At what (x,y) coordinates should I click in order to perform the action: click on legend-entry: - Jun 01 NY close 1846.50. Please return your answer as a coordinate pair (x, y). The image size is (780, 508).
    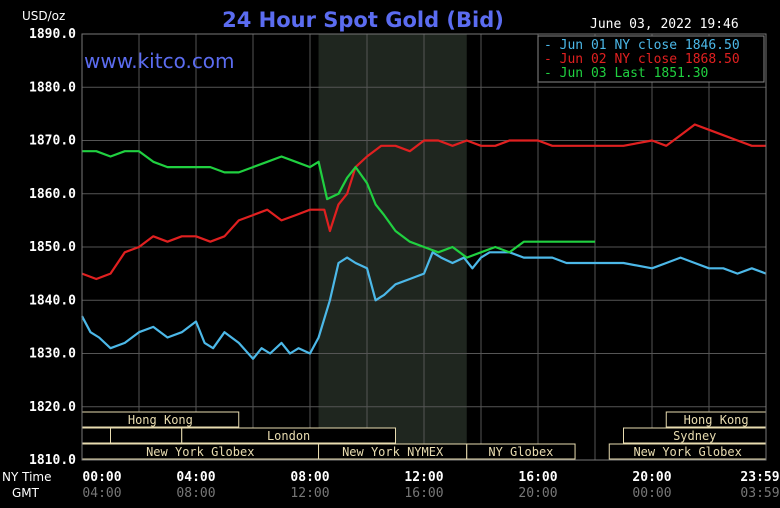
    Looking at the image, I should click on (642, 45).